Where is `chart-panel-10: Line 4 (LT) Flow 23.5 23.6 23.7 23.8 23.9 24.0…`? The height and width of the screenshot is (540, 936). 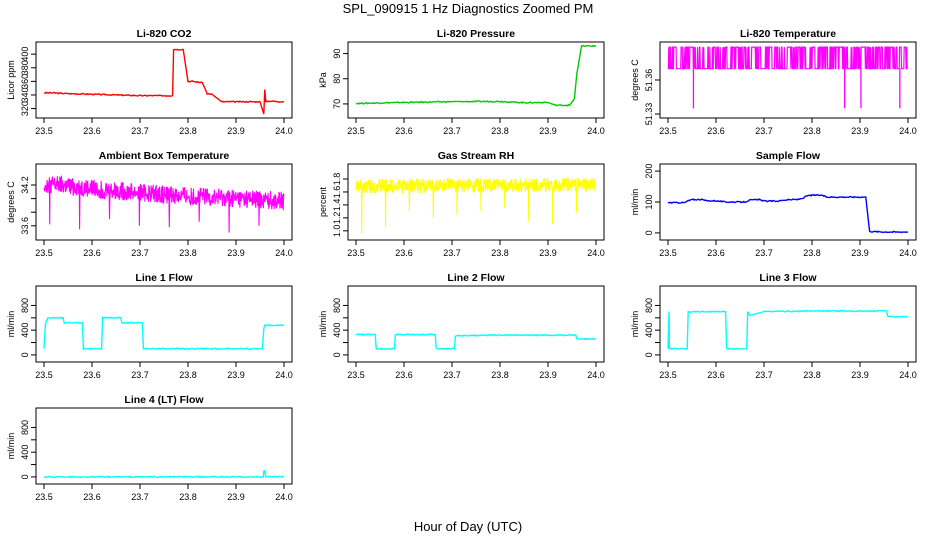
chart-panel-10: Line 4 (LT) Flow 23.5 23.6 23.7 23.8 23.9 24.0… is located at coordinates (149, 448).